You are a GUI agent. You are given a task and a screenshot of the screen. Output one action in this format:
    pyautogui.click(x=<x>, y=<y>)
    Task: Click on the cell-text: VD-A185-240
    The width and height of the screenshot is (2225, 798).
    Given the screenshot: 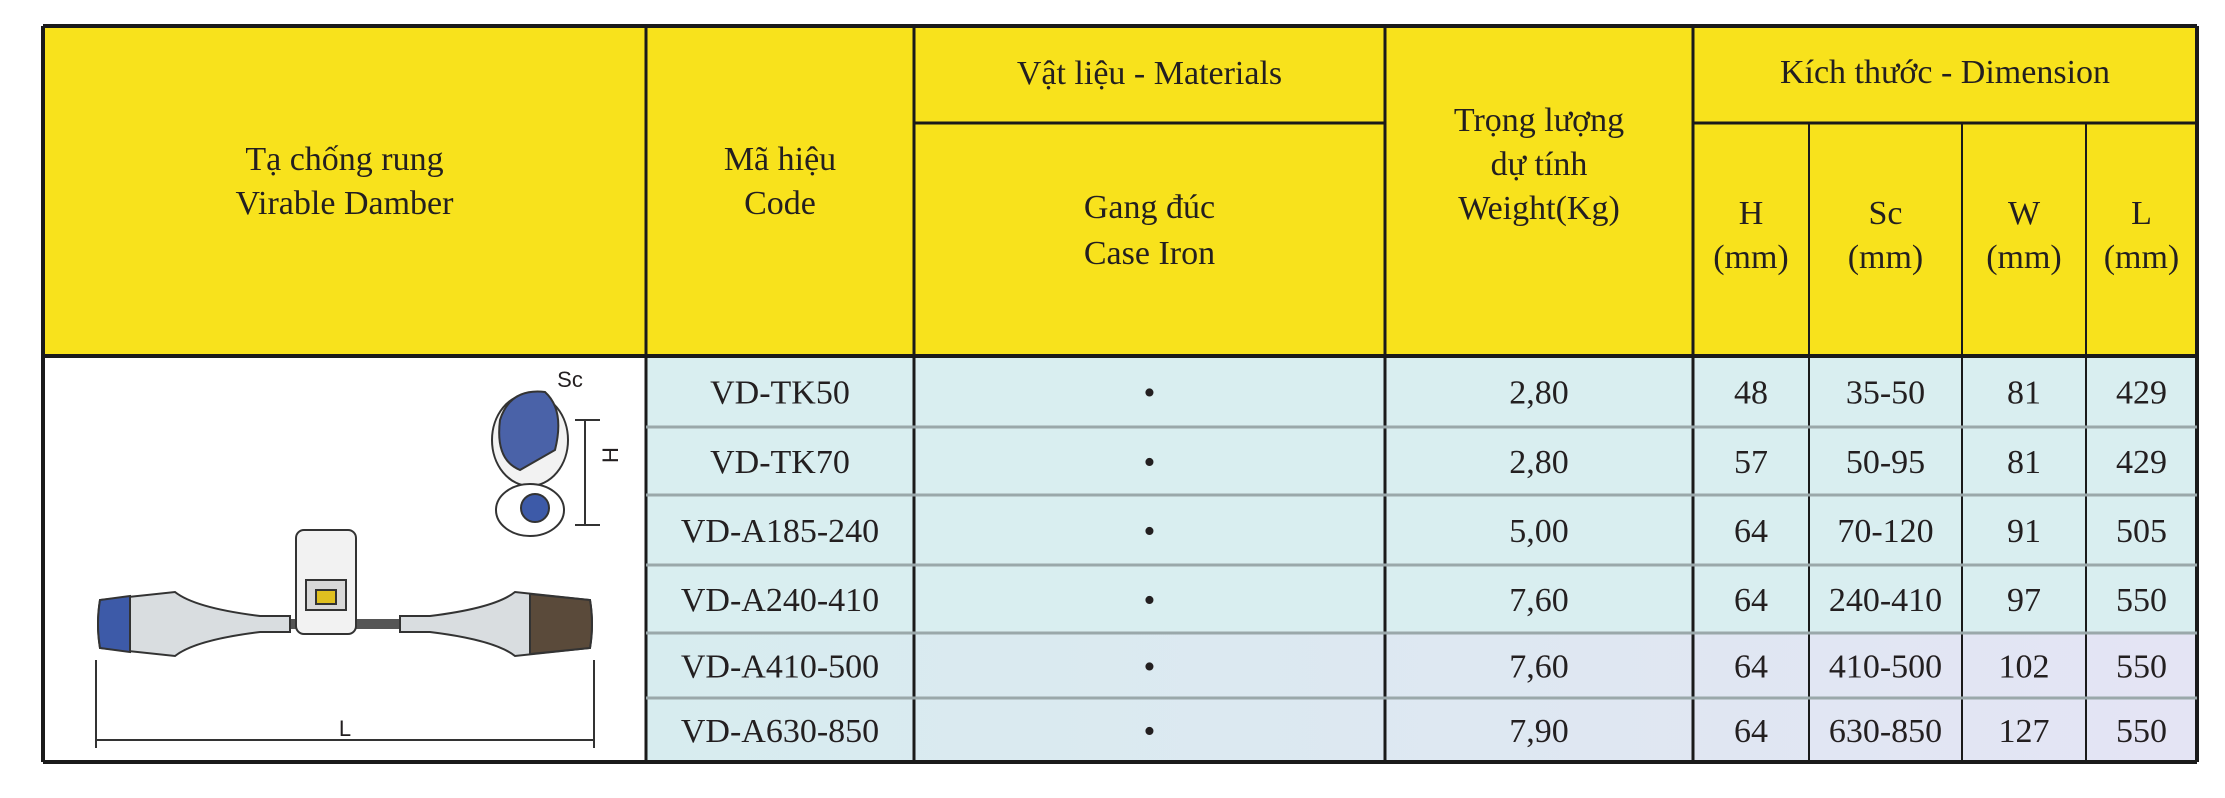 What is the action you would take?
    pyautogui.click(x=780, y=531)
    